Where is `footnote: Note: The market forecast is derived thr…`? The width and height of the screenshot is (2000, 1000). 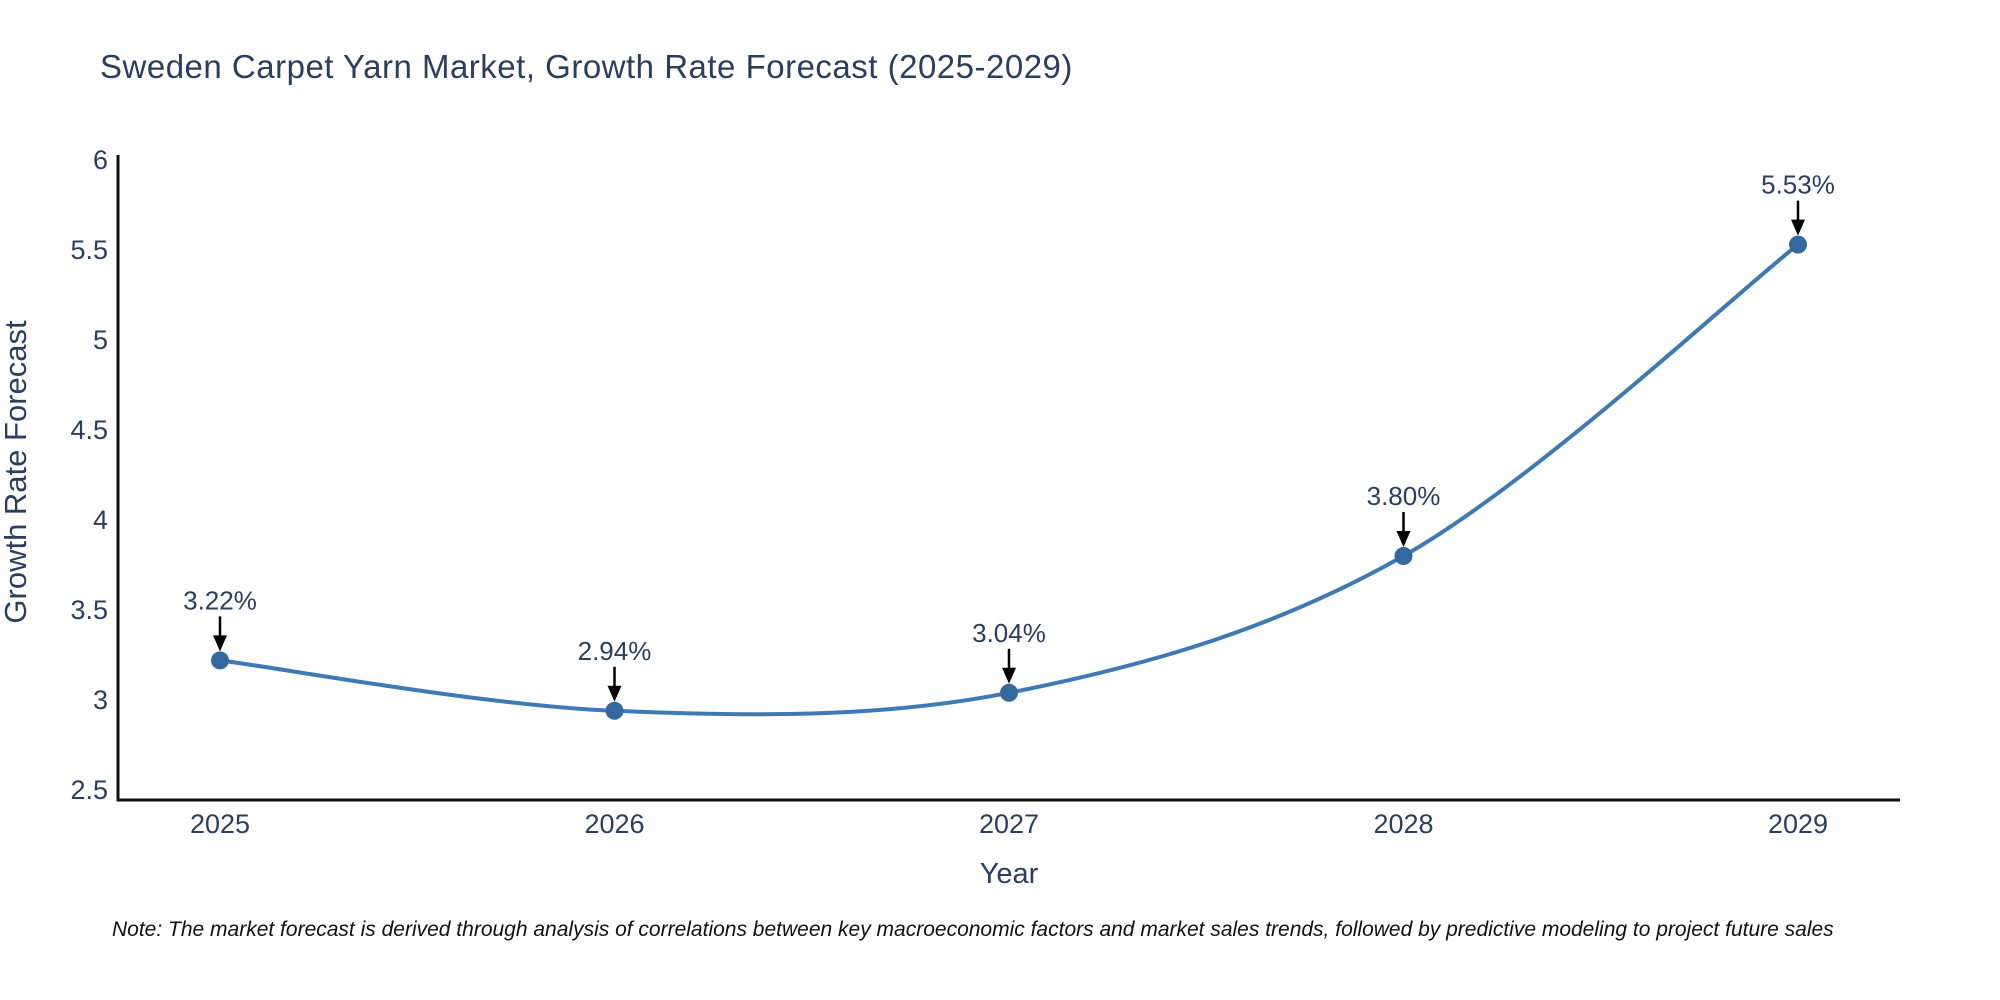
footnote: Note: The market forecast is derived thr… is located at coordinates (973, 929).